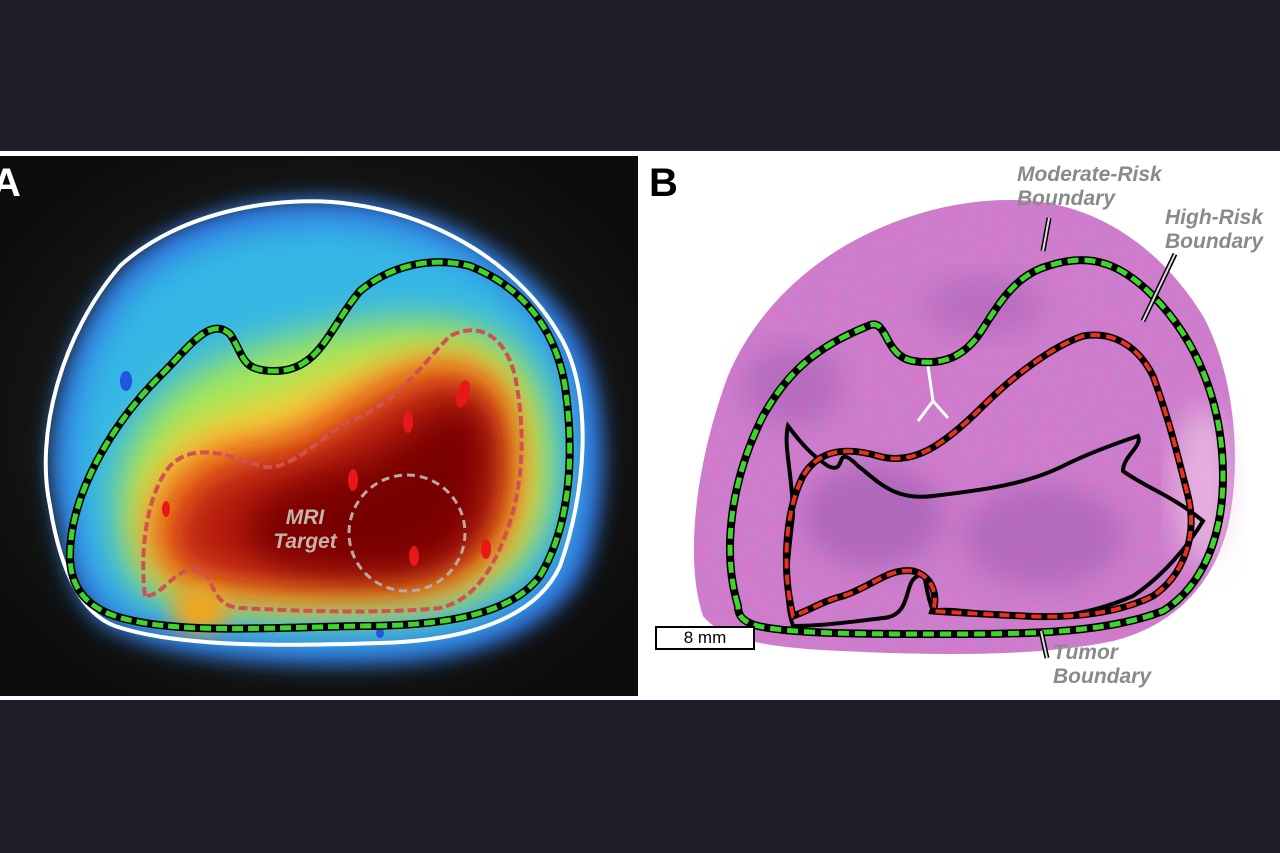 The image size is (1280, 853). Describe the element at coordinates (705, 638) in the screenshot. I see `scale-bar: 8 mm` at that location.